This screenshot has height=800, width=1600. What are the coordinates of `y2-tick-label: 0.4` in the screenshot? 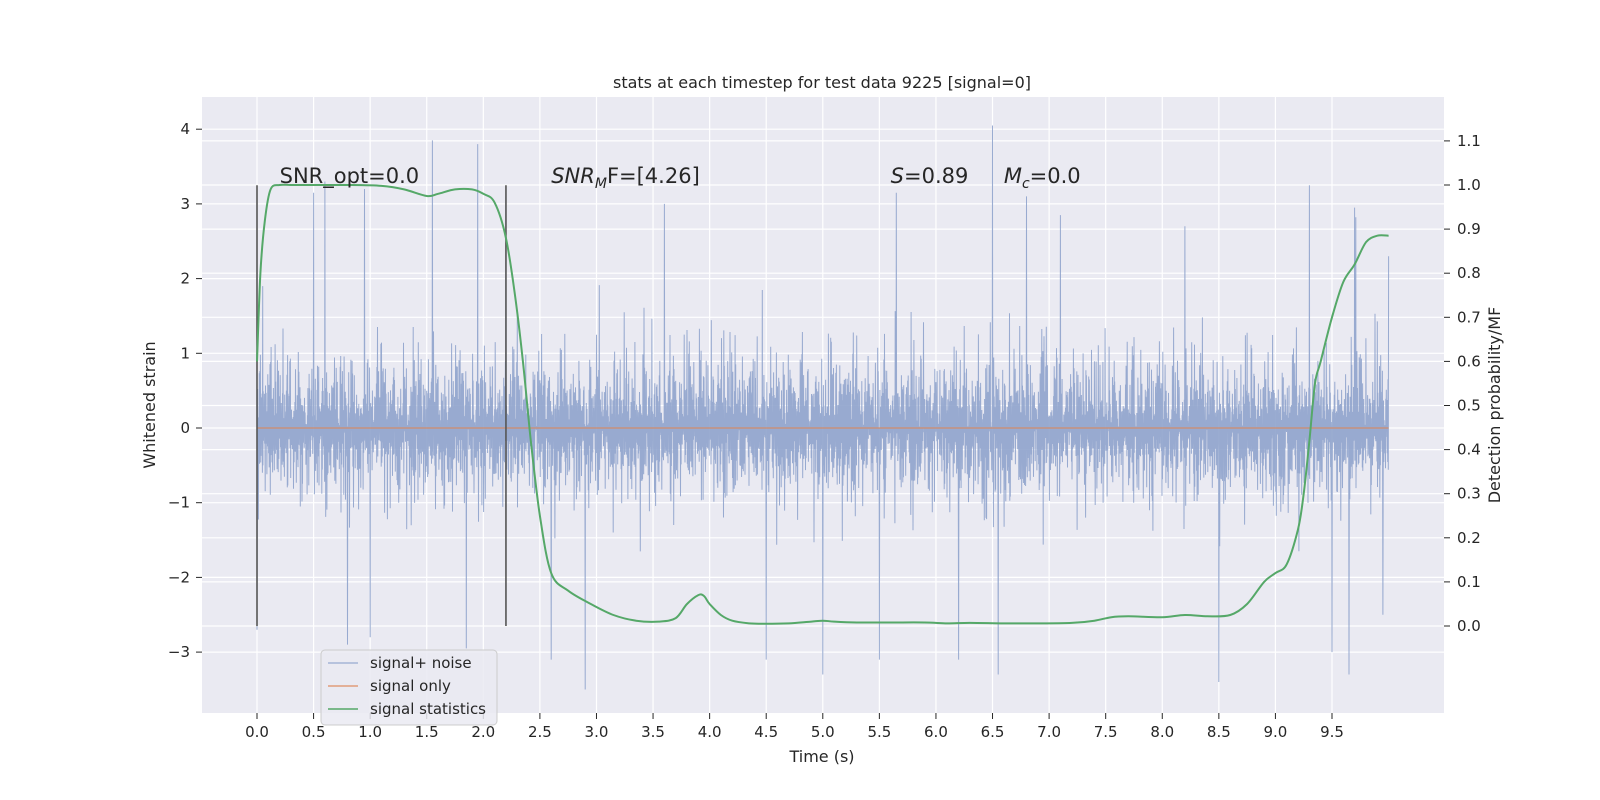 It's located at (1469, 450).